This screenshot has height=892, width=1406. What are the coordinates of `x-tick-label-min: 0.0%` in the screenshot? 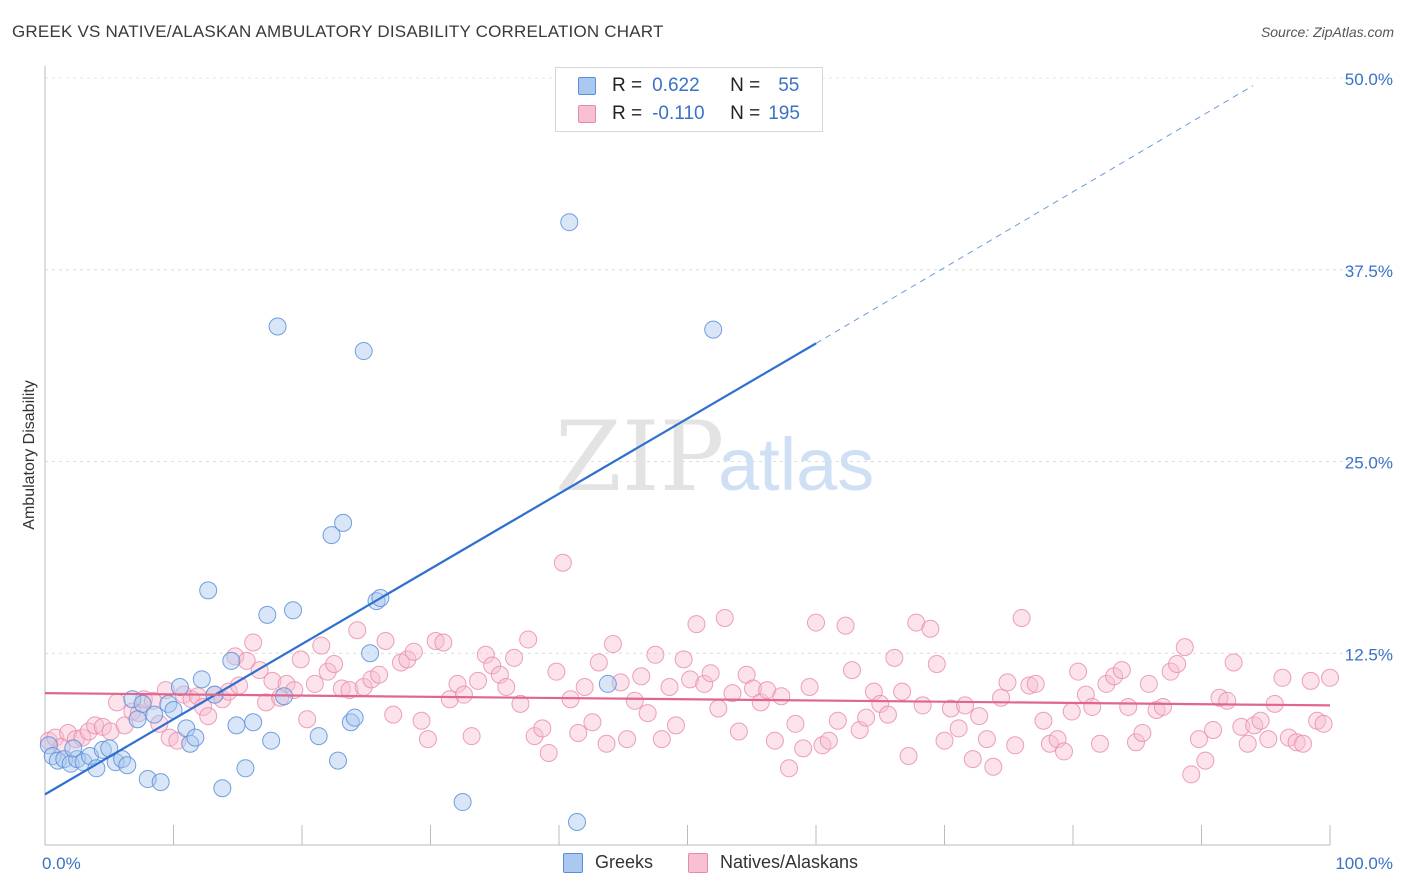 It's located at (61, 863).